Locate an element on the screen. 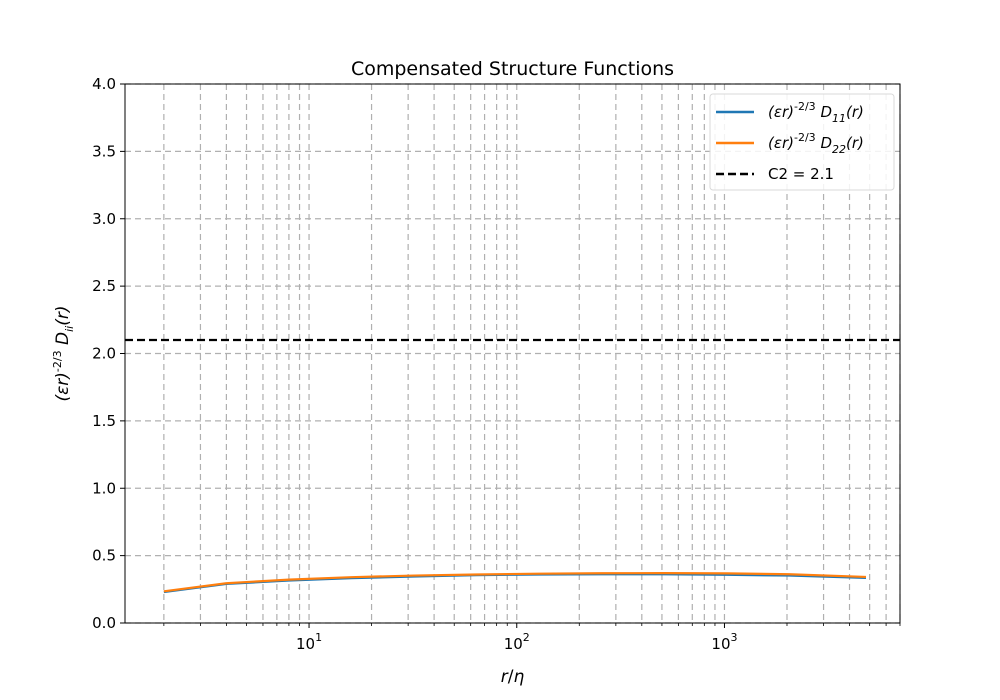 This screenshot has width=1000, height=700. legend-box is located at coordinates (802, 142).